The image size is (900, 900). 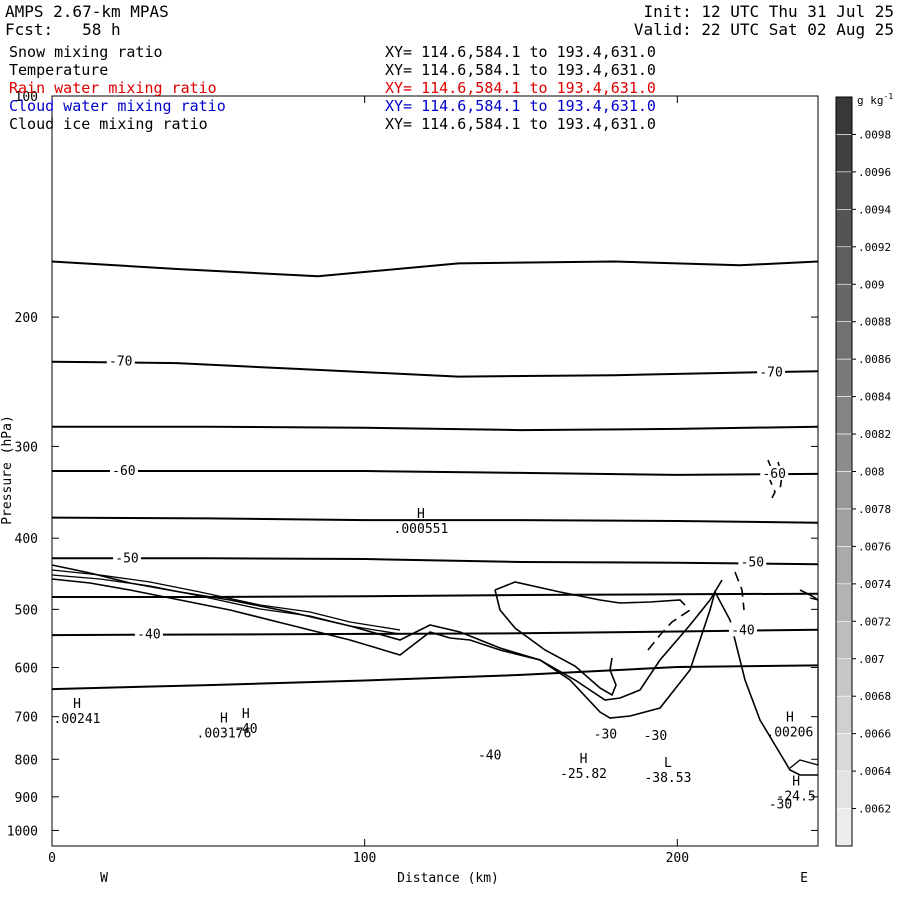 What do you see at coordinates (104, 878) in the screenshot?
I see `direction-west: W` at bounding box center [104, 878].